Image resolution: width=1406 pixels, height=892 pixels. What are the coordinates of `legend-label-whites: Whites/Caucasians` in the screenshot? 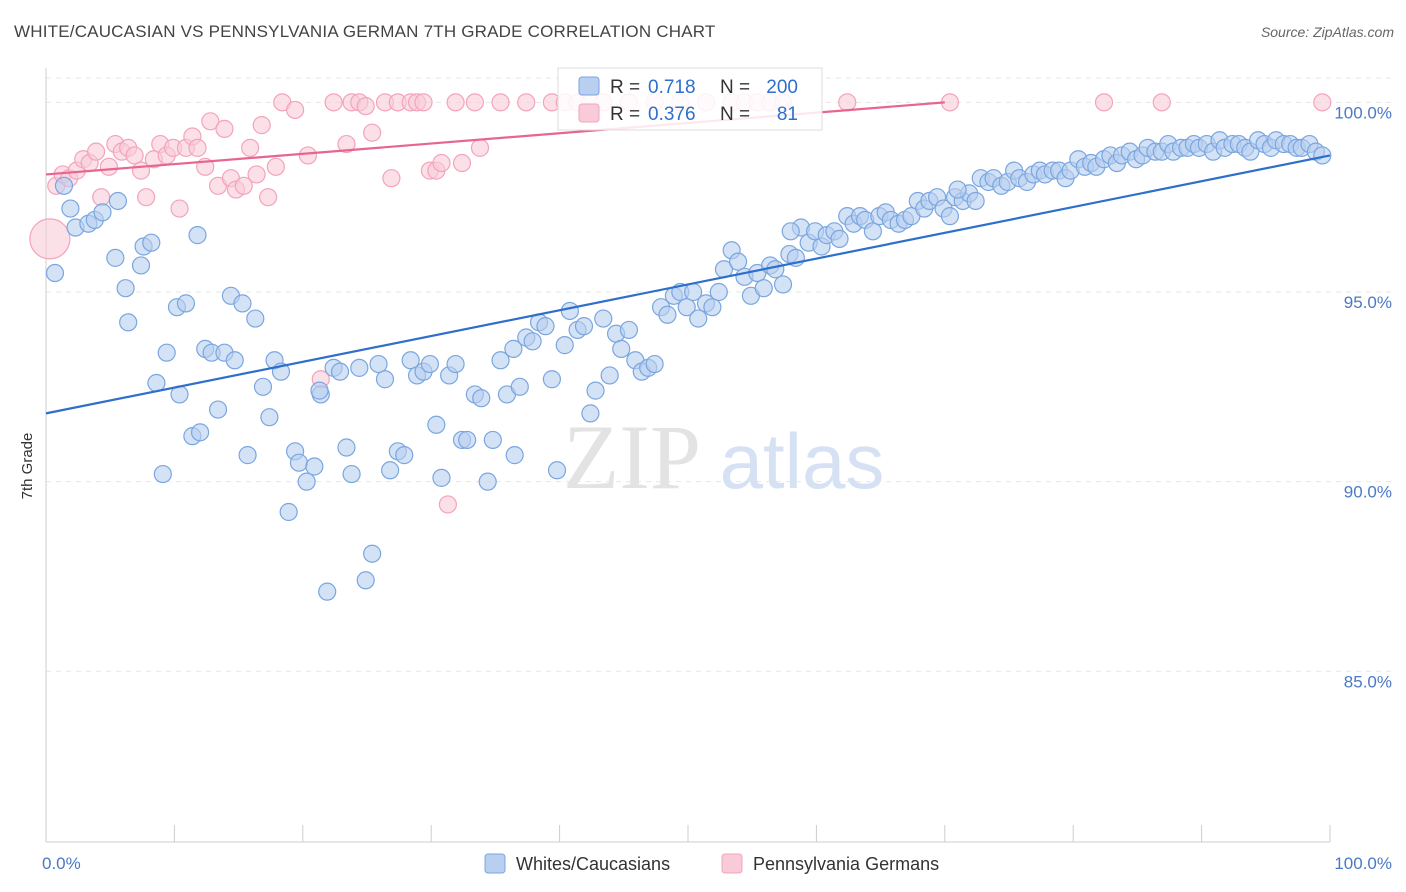 It's located at (593, 864).